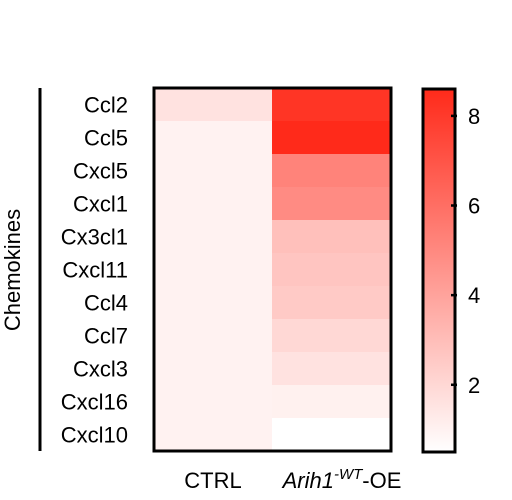  What do you see at coordinates (12, 270) in the screenshot?
I see `group-label: Chemokines` at bounding box center [12, 270].